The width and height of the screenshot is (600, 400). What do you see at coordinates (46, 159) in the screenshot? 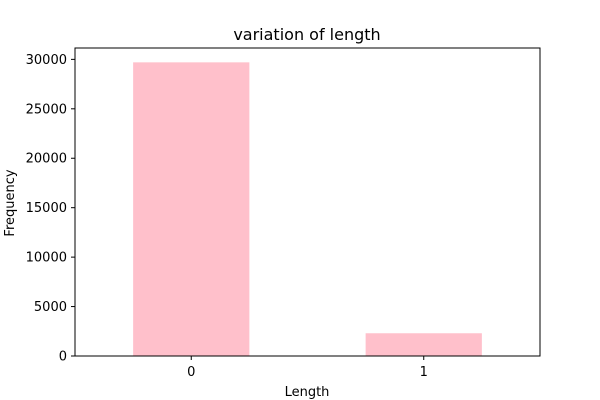
I see `y-tick-label: 20000` at bounding box center [46, 159].